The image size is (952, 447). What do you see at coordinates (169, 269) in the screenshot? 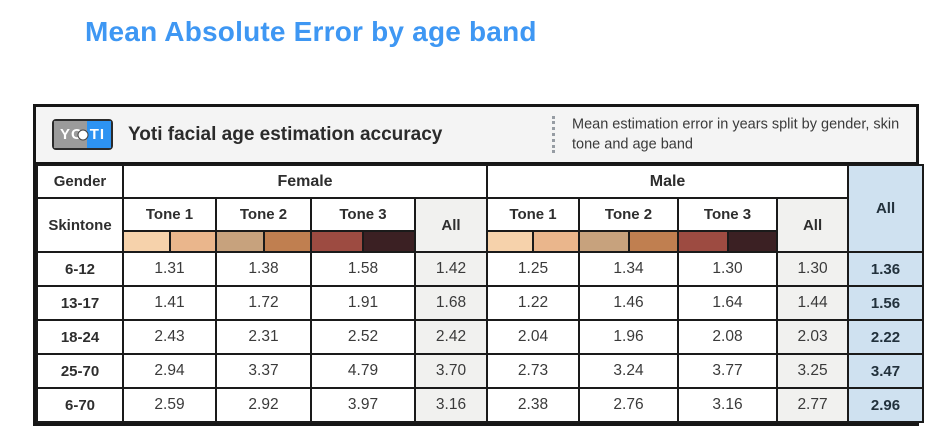
I see `cell-value: 1.31` at bounding box center [169, 269].